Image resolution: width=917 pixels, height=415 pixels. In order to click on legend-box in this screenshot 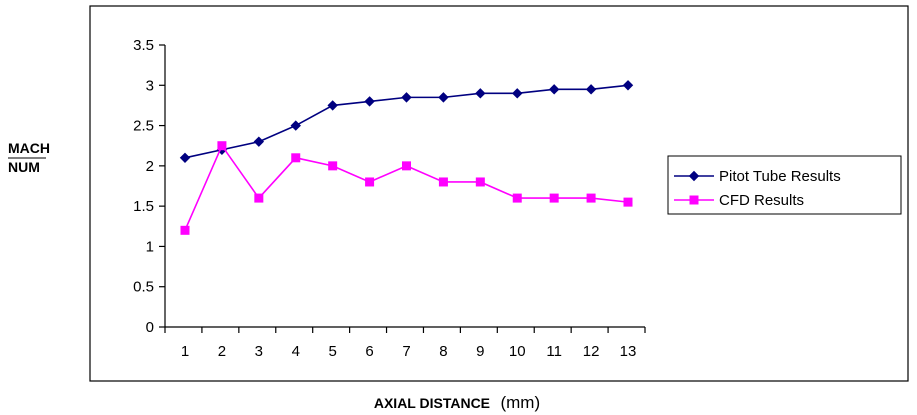, I will do `click(784, 185)`.